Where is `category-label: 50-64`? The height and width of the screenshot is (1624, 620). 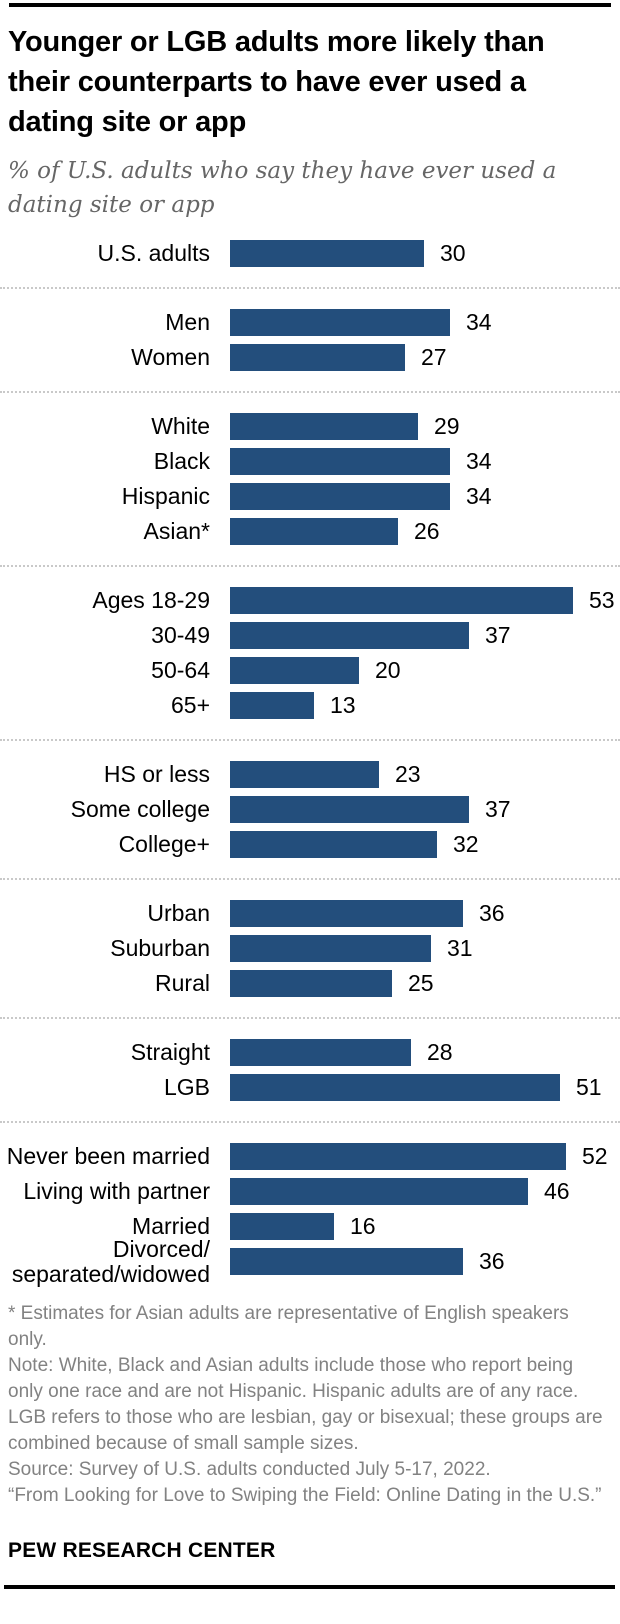
category-label: 50-64 is located at coordinates (180, 670).